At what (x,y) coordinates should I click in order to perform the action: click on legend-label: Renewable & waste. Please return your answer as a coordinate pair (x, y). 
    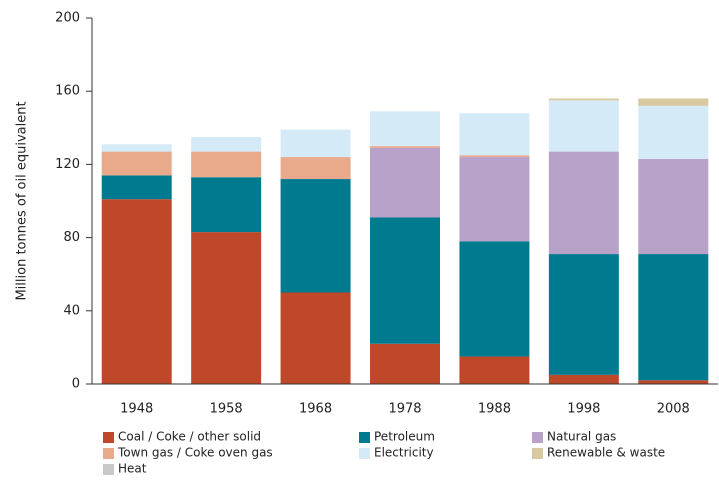
    Looking at the image, I should click on (606, 453).